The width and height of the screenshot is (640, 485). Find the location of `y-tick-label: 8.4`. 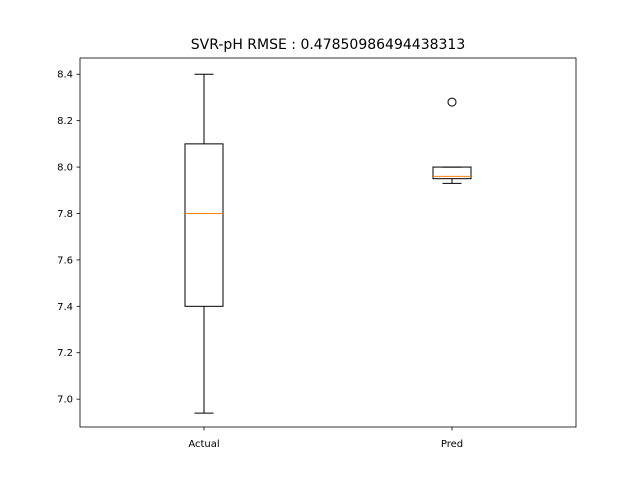

y-tick-label: 8.4 is located at coordinates (65, 75).